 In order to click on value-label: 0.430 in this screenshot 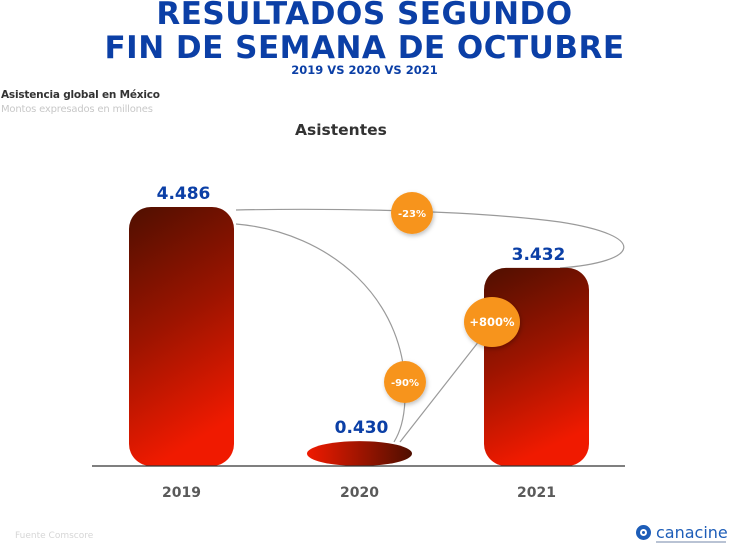, I will do `click(362, 428)`.